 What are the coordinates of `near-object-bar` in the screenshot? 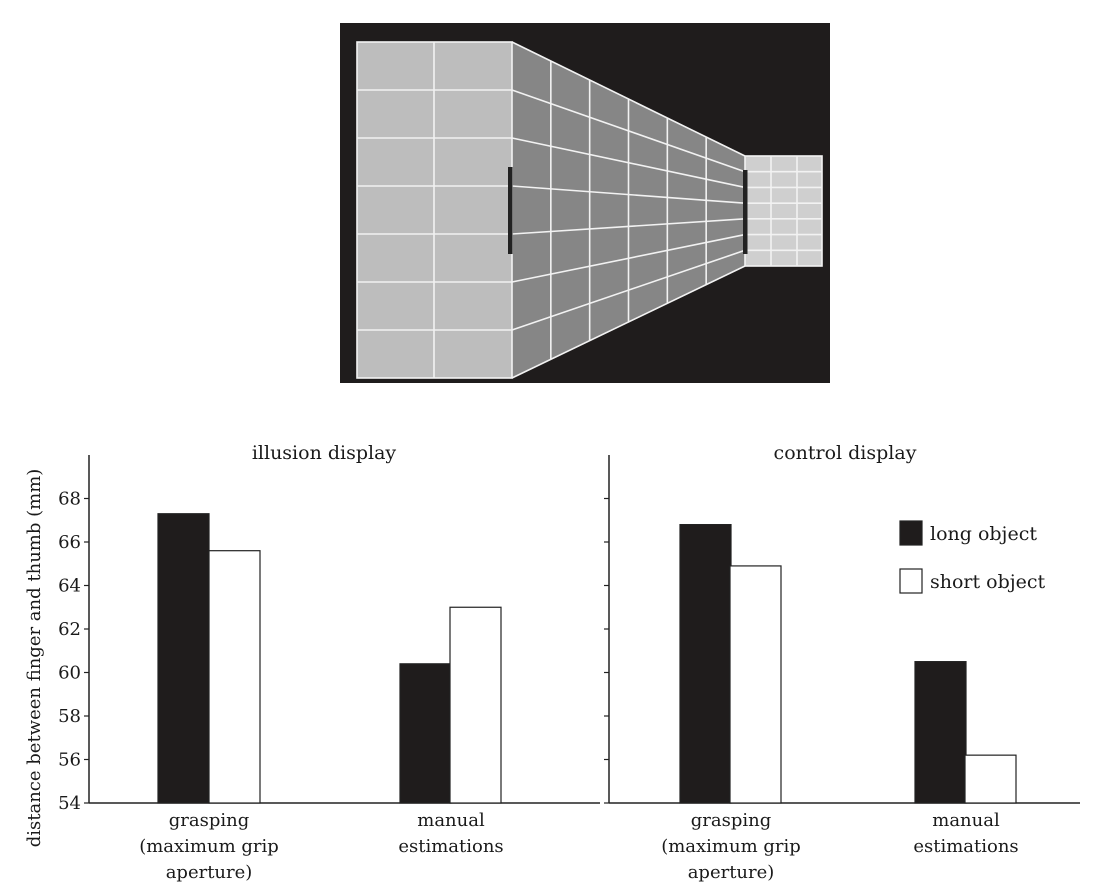 It's located at (510, 210).